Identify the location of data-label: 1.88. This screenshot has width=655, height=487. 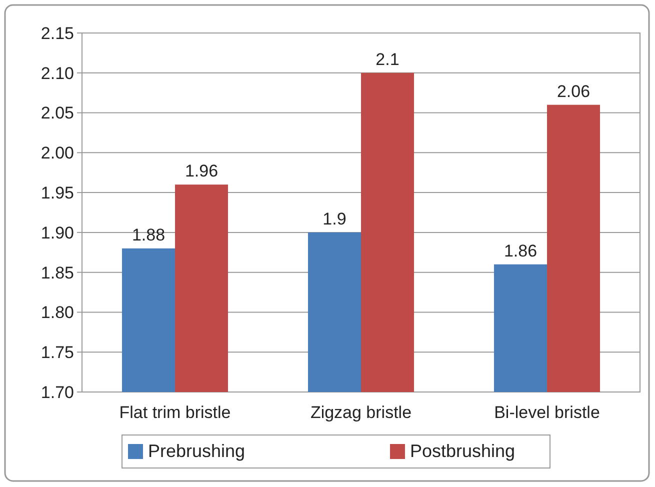
(149, 234).